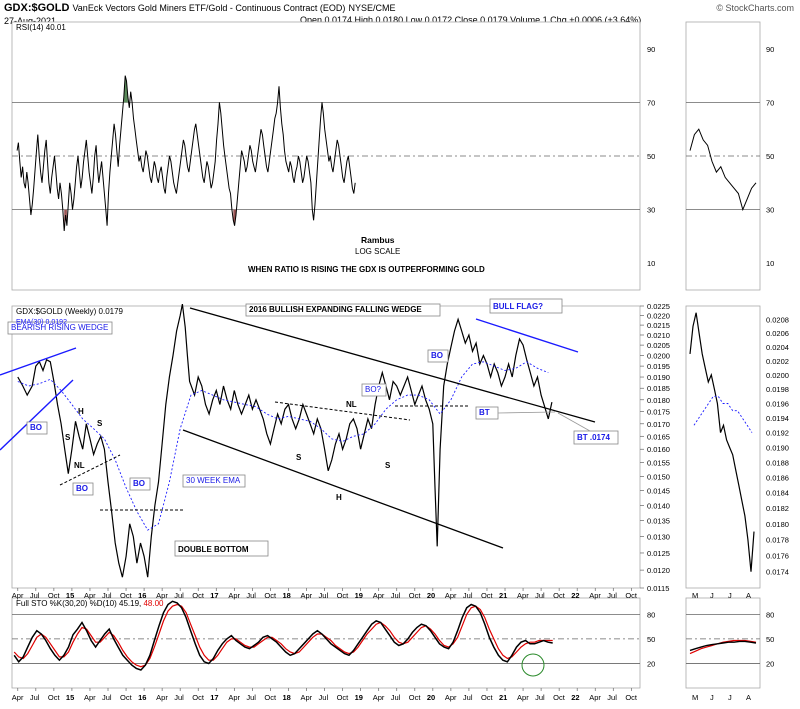 This screenshot has height=709, width=800. What do you see at coordinates (90, 470) in the screenshot?
I see `neckline-2015` at bounding box center [90, 470].